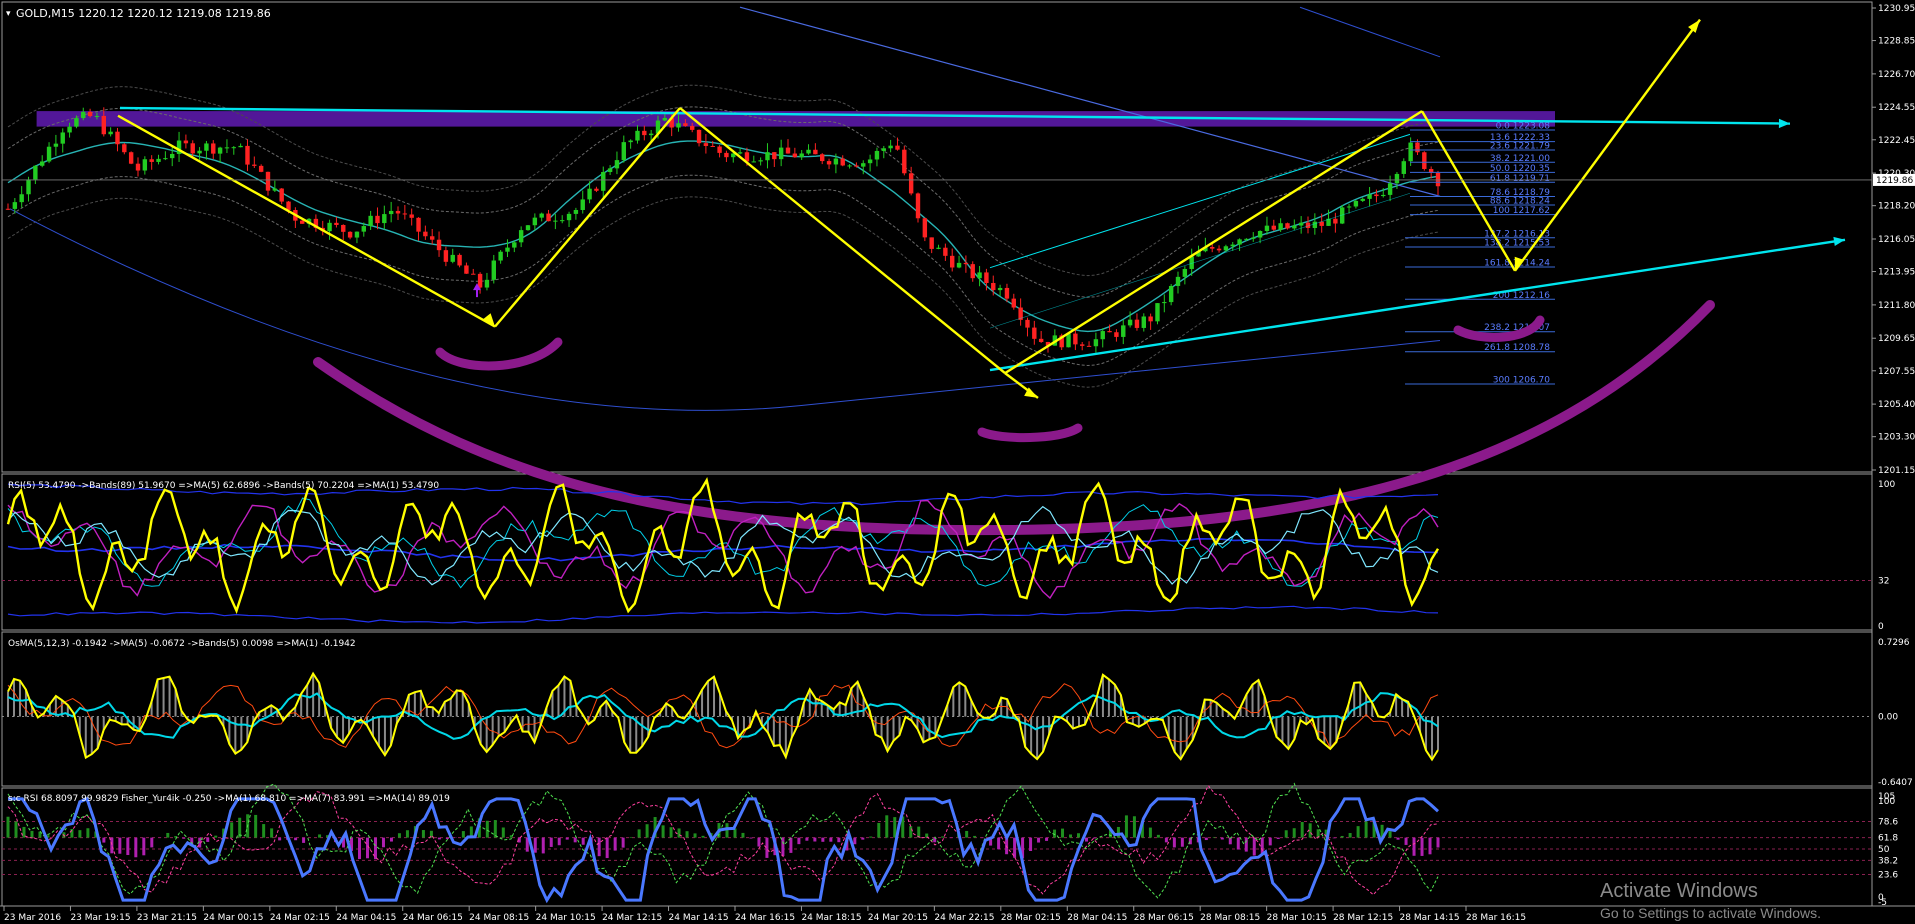 The image size is (1915, 924). I want to click on time-tick-label: 24 Mar 18:15, so click(831, 918).